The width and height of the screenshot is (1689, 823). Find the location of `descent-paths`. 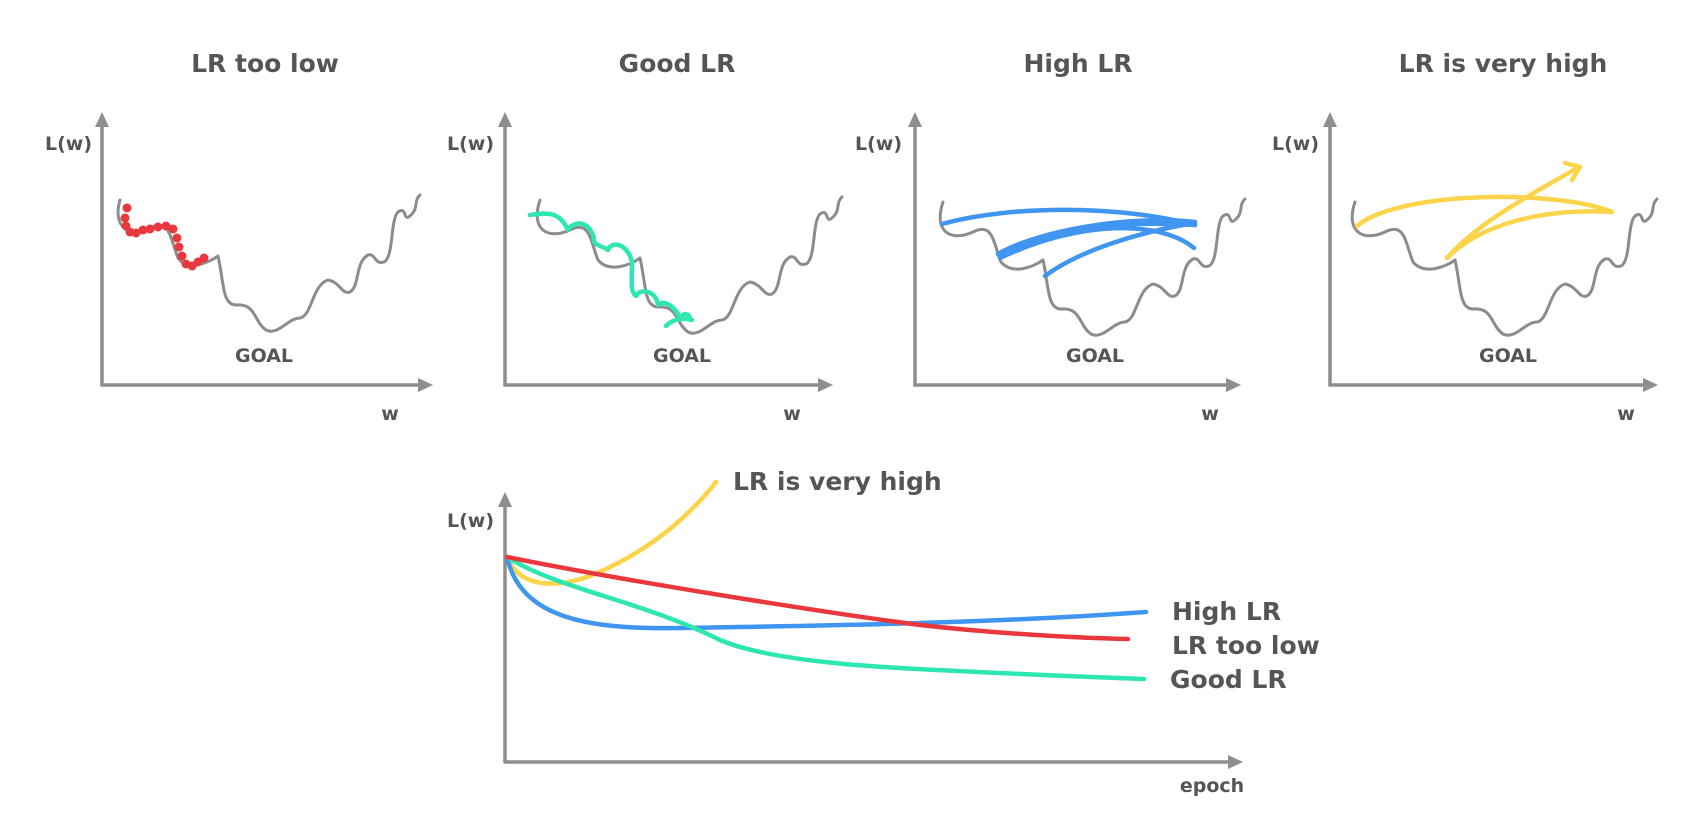

descent-paths is located at coordinates (1068, 243).